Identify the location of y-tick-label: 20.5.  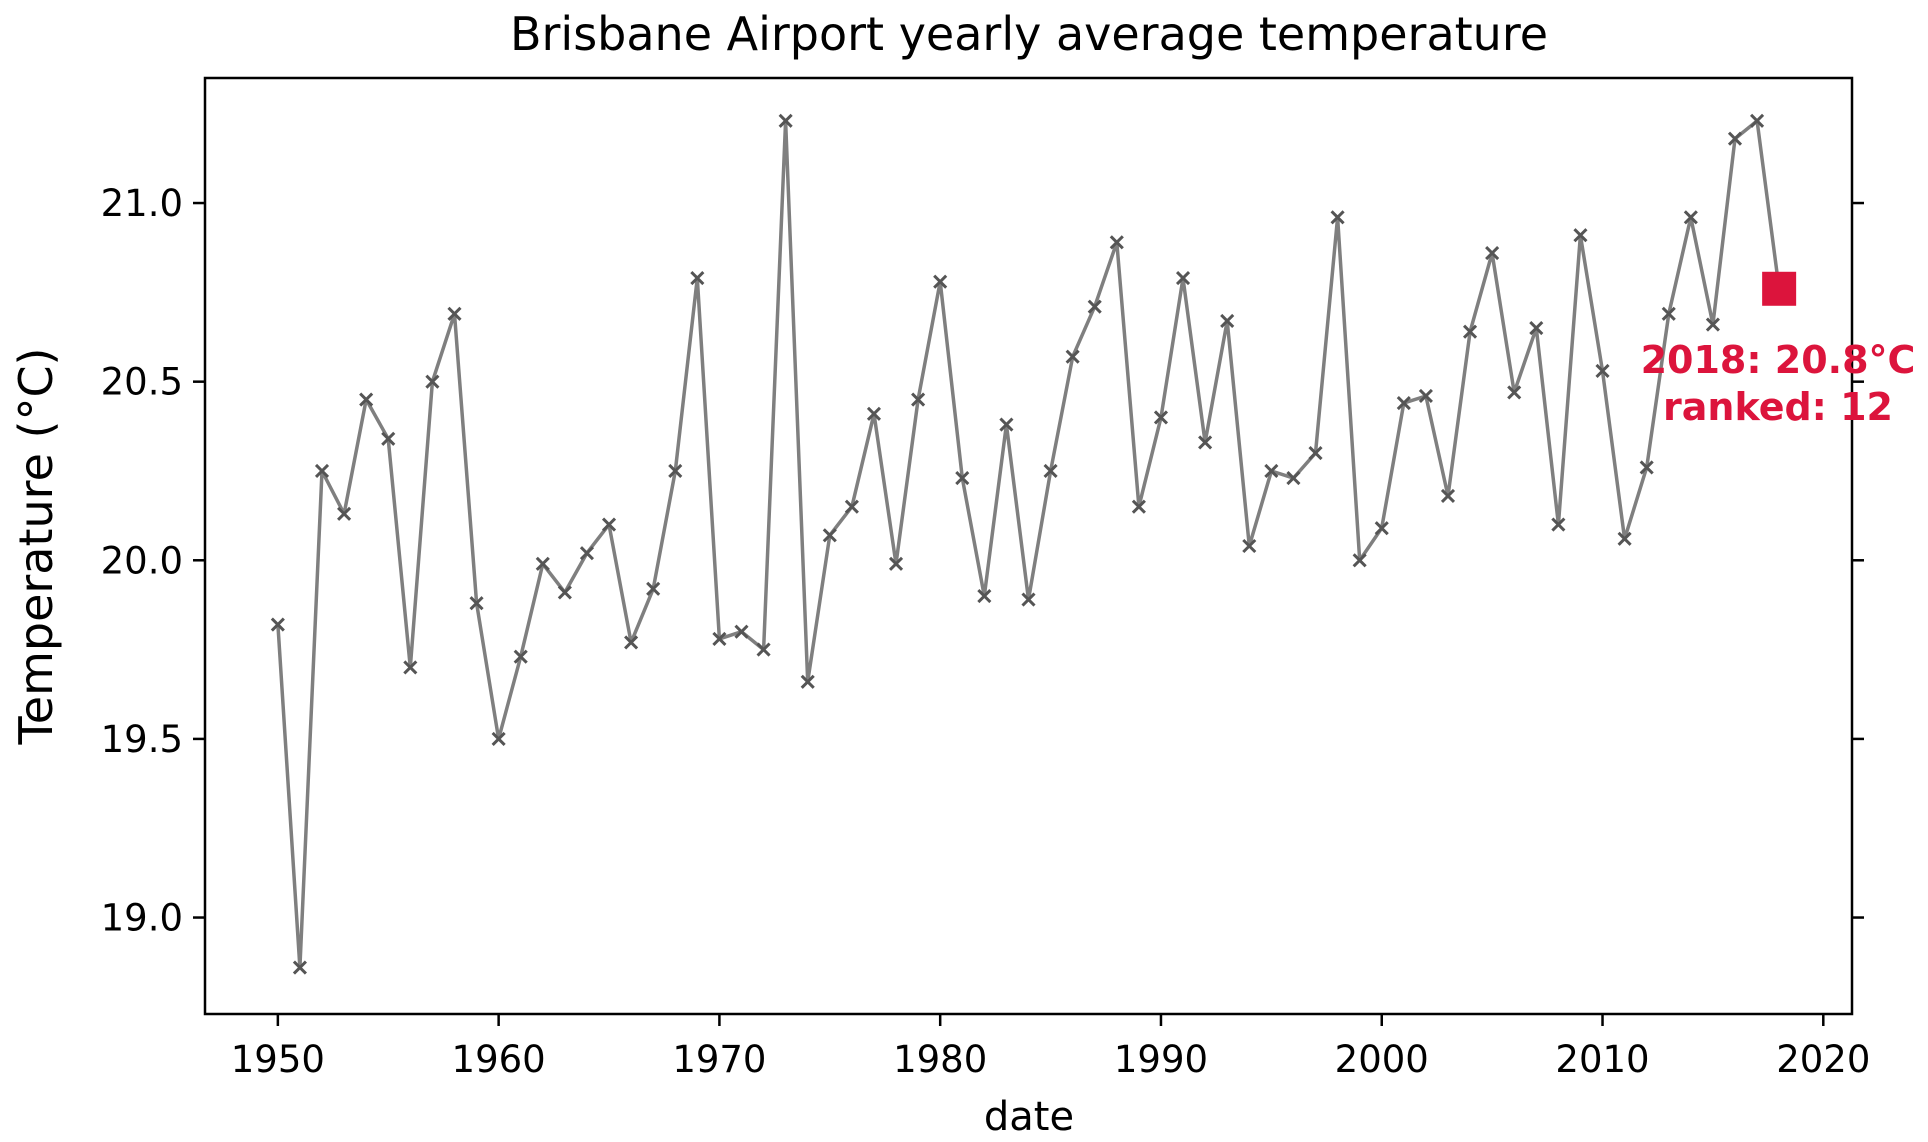
(142, 382).